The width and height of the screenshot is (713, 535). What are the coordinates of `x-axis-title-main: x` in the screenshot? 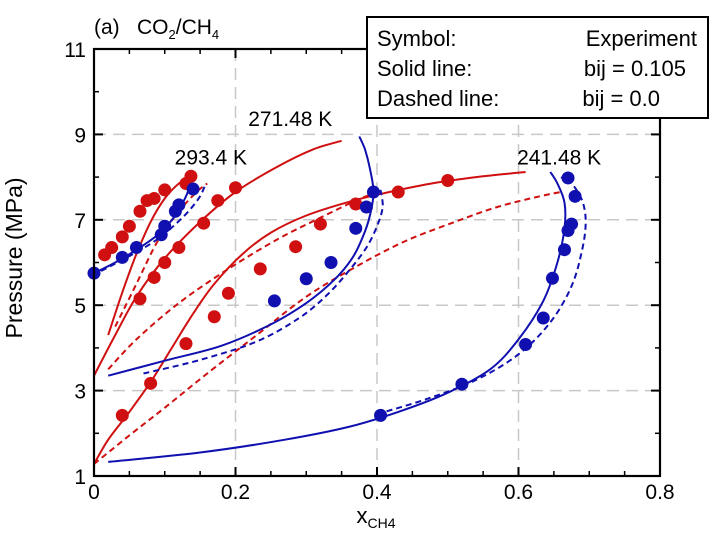 It's located at (361, 515).